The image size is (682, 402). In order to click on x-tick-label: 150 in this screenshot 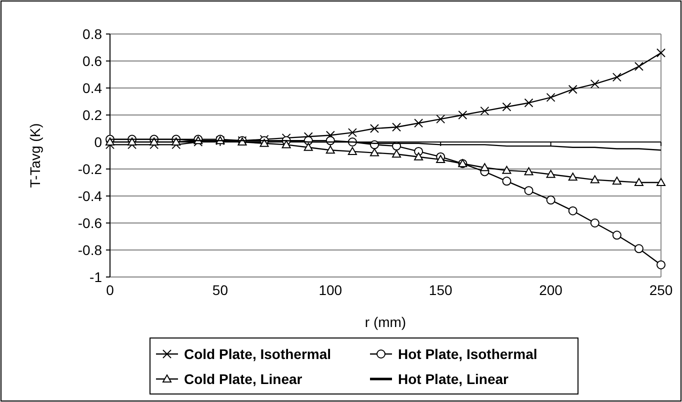, I will do `click(440, 290)`.